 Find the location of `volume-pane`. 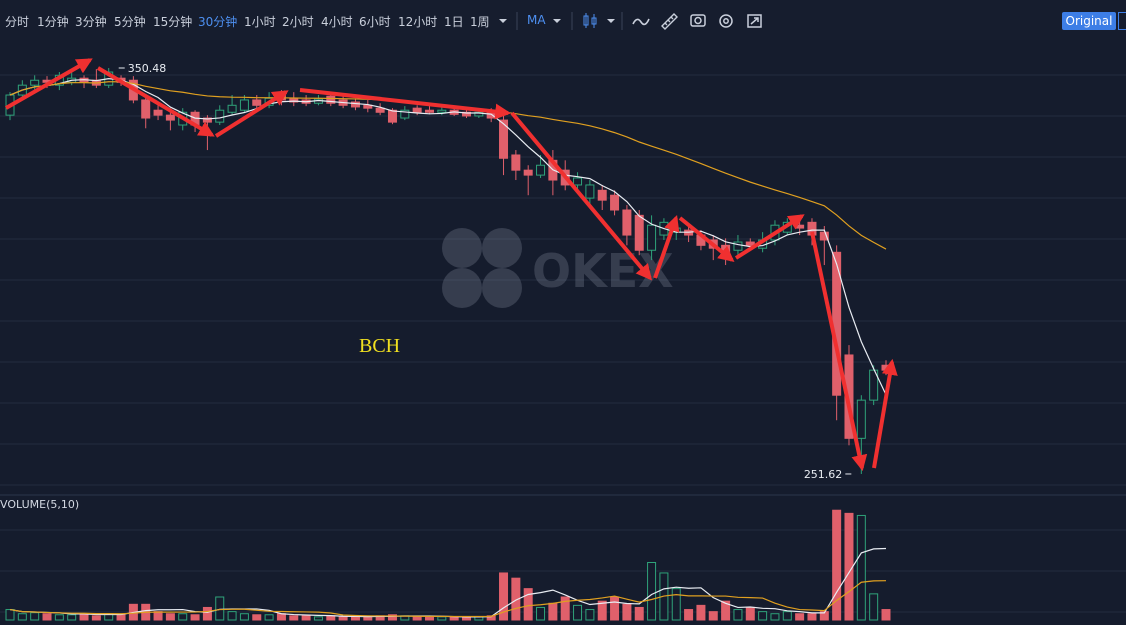

volume-pane is located at coordinates (448, 565).